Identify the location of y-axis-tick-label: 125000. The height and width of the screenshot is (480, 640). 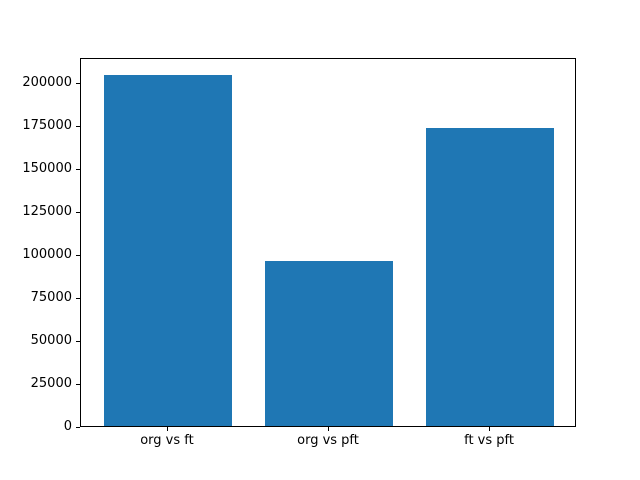
(47, 211).